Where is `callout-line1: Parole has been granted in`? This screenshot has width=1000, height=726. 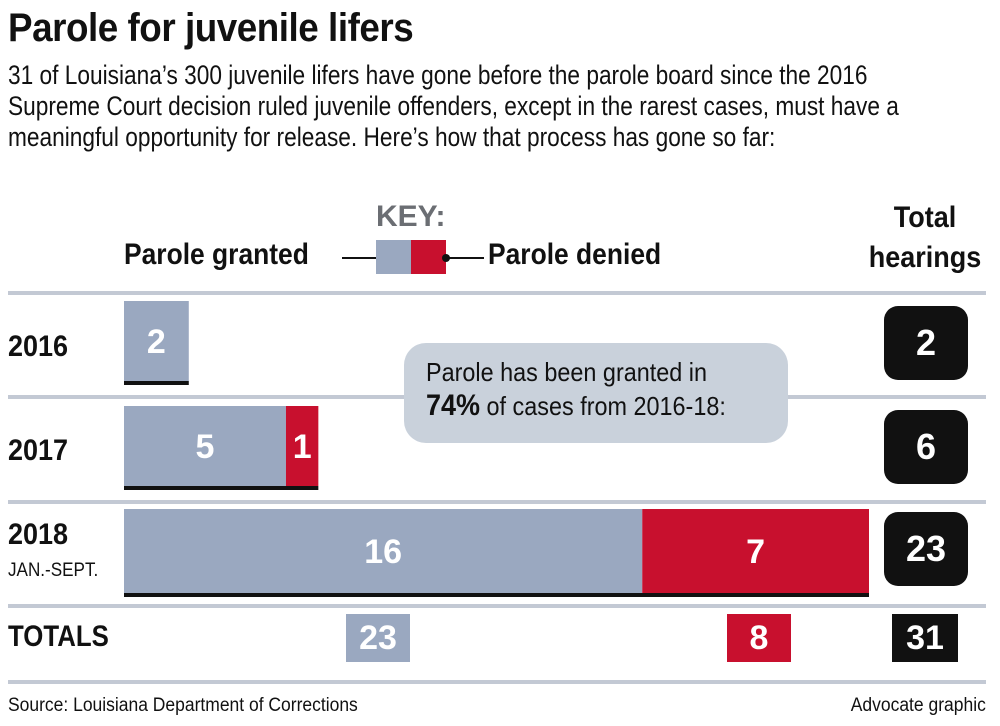 callout-line1: Parole has been granted in is located at coordinates (567, 372).